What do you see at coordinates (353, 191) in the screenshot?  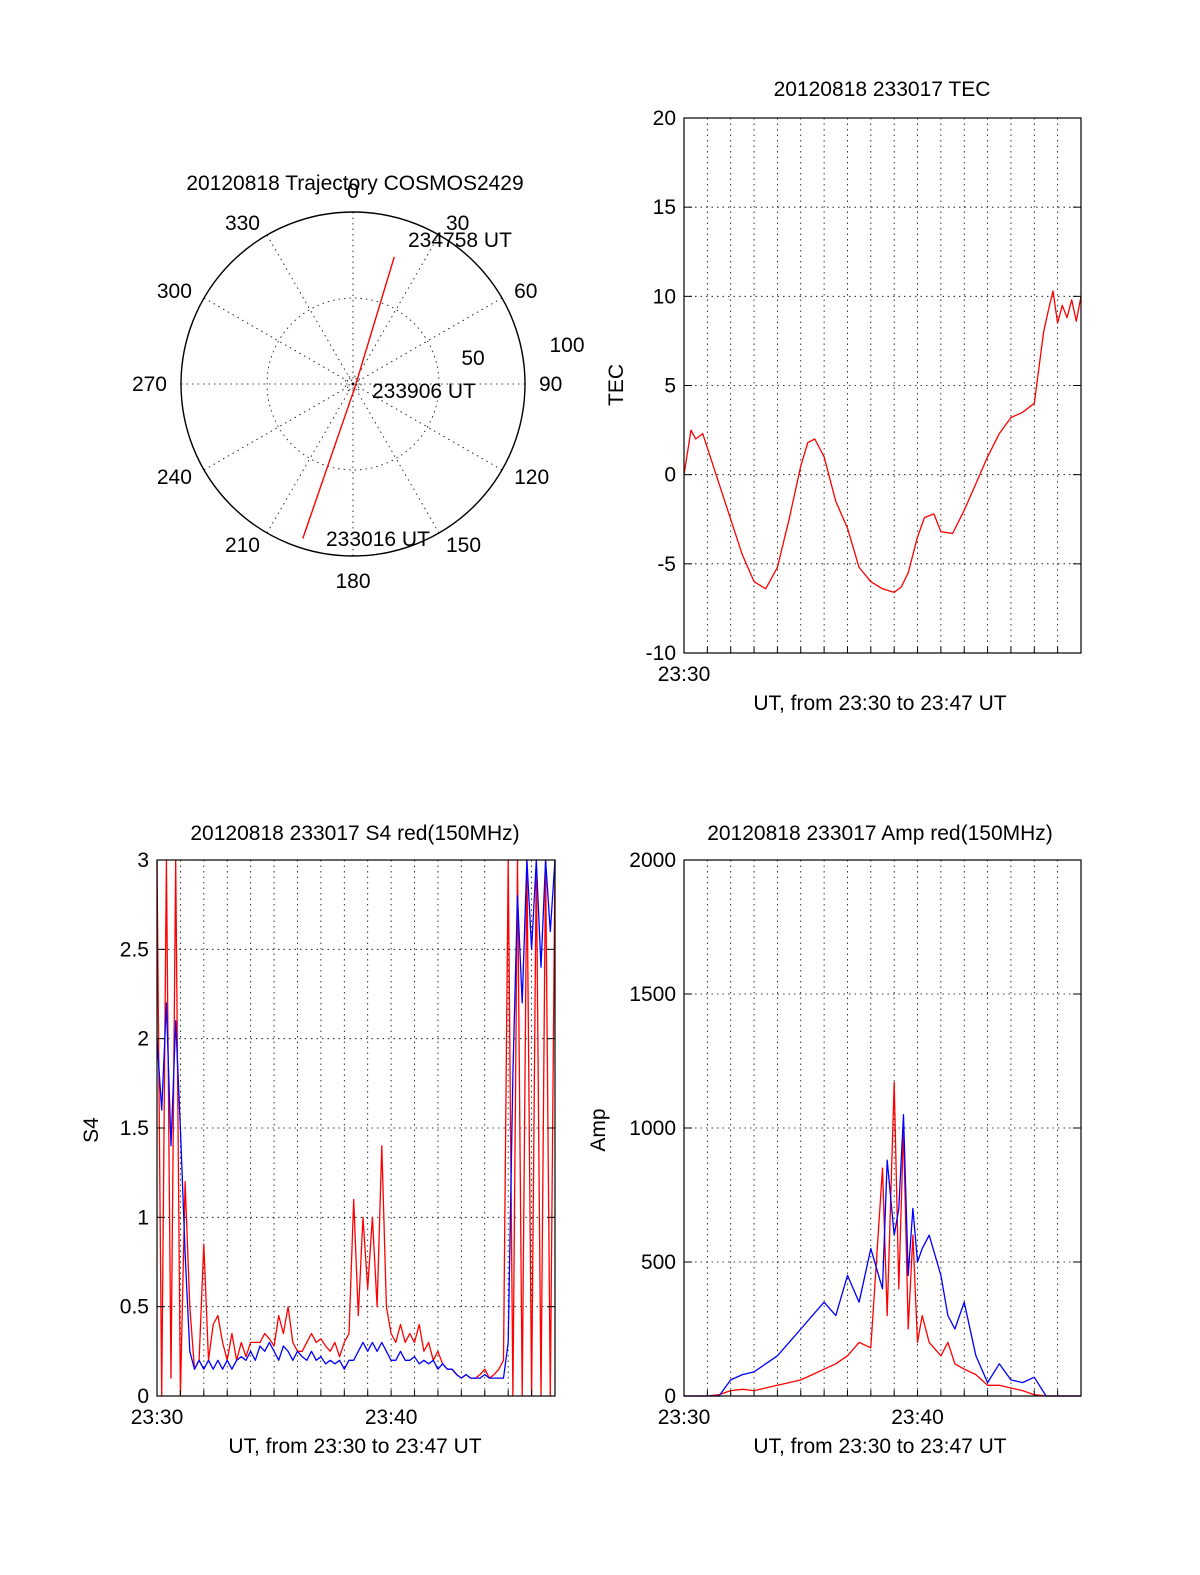 I see `polar-angle-label: 0` at bounding box center [353, 191].